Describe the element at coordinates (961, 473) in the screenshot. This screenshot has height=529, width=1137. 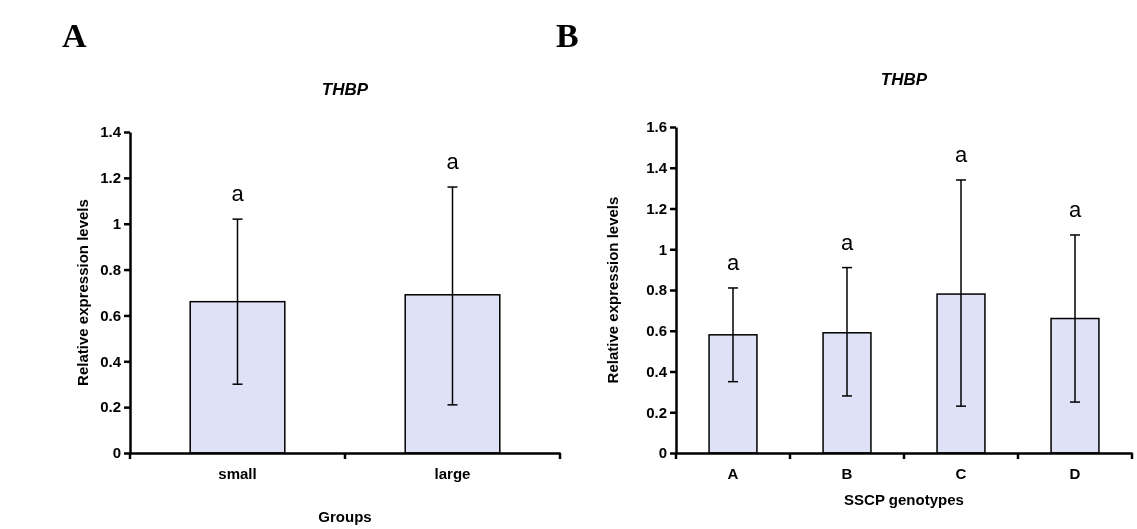
I see `x-tick-label: C` at that location.